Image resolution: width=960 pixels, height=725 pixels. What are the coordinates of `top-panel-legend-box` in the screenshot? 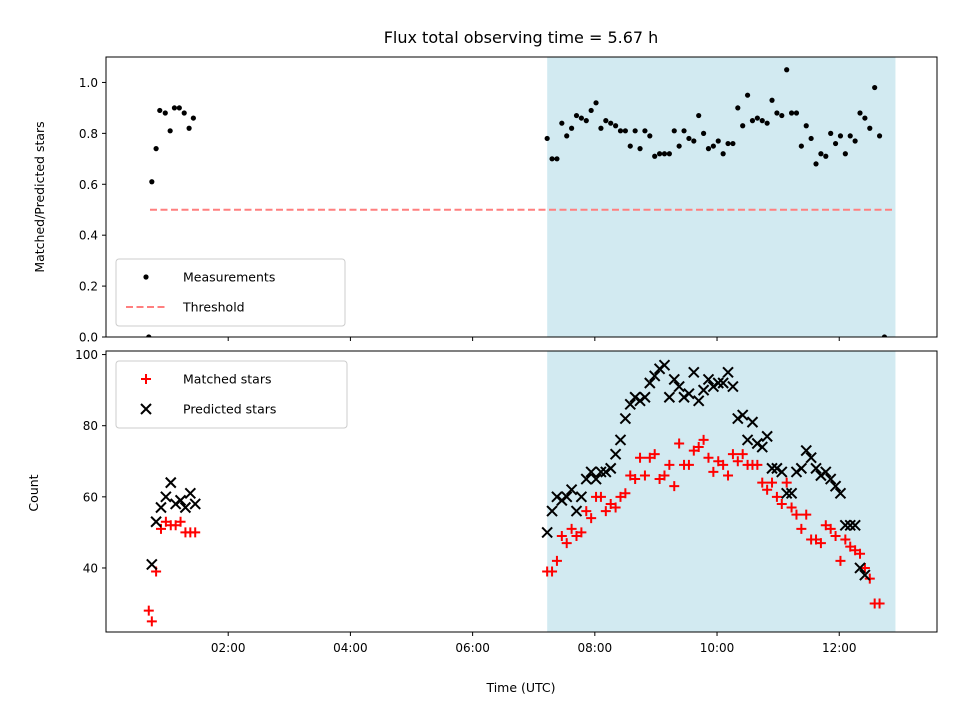 It's located at (230, 292).